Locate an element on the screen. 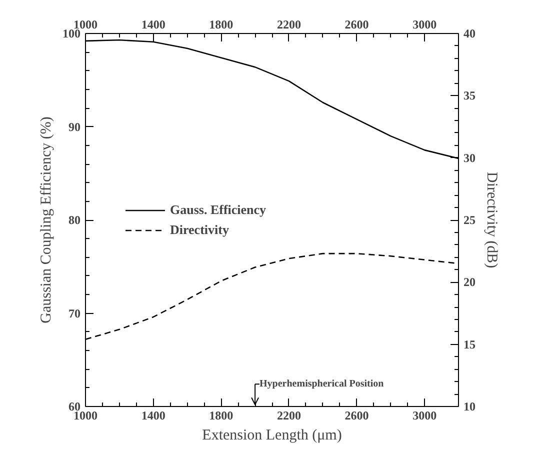  y2-tick-label: 20 is located at coordinates (470, 282).